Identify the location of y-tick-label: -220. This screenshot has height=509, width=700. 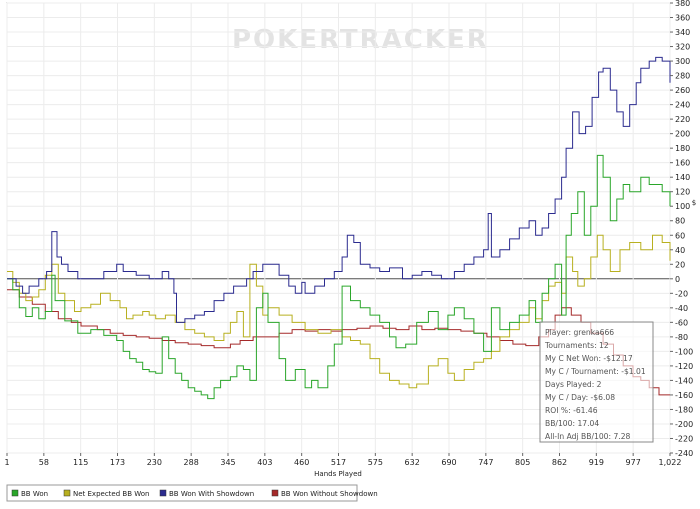
(684, 438).